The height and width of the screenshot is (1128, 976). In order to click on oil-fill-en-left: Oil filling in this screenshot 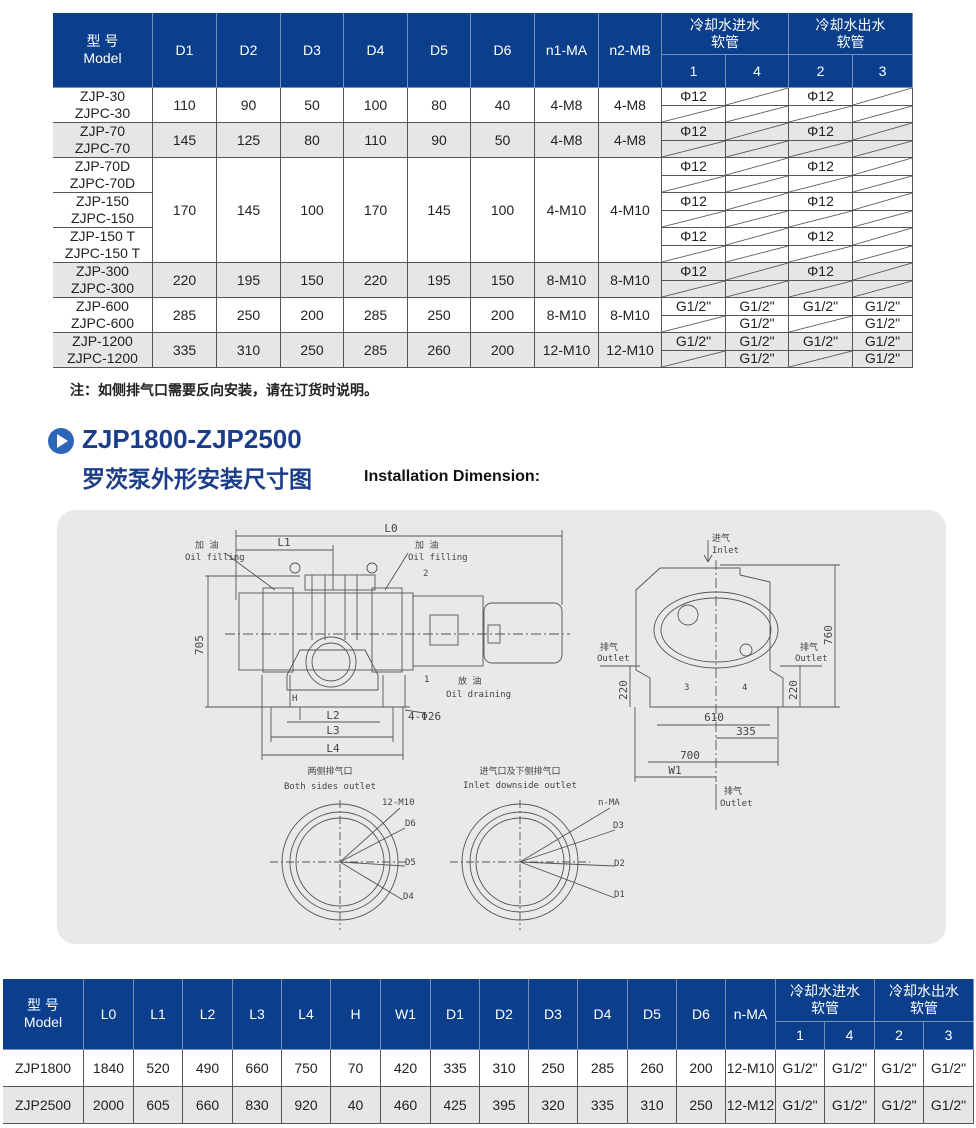, I will do `click(215, 558)`.